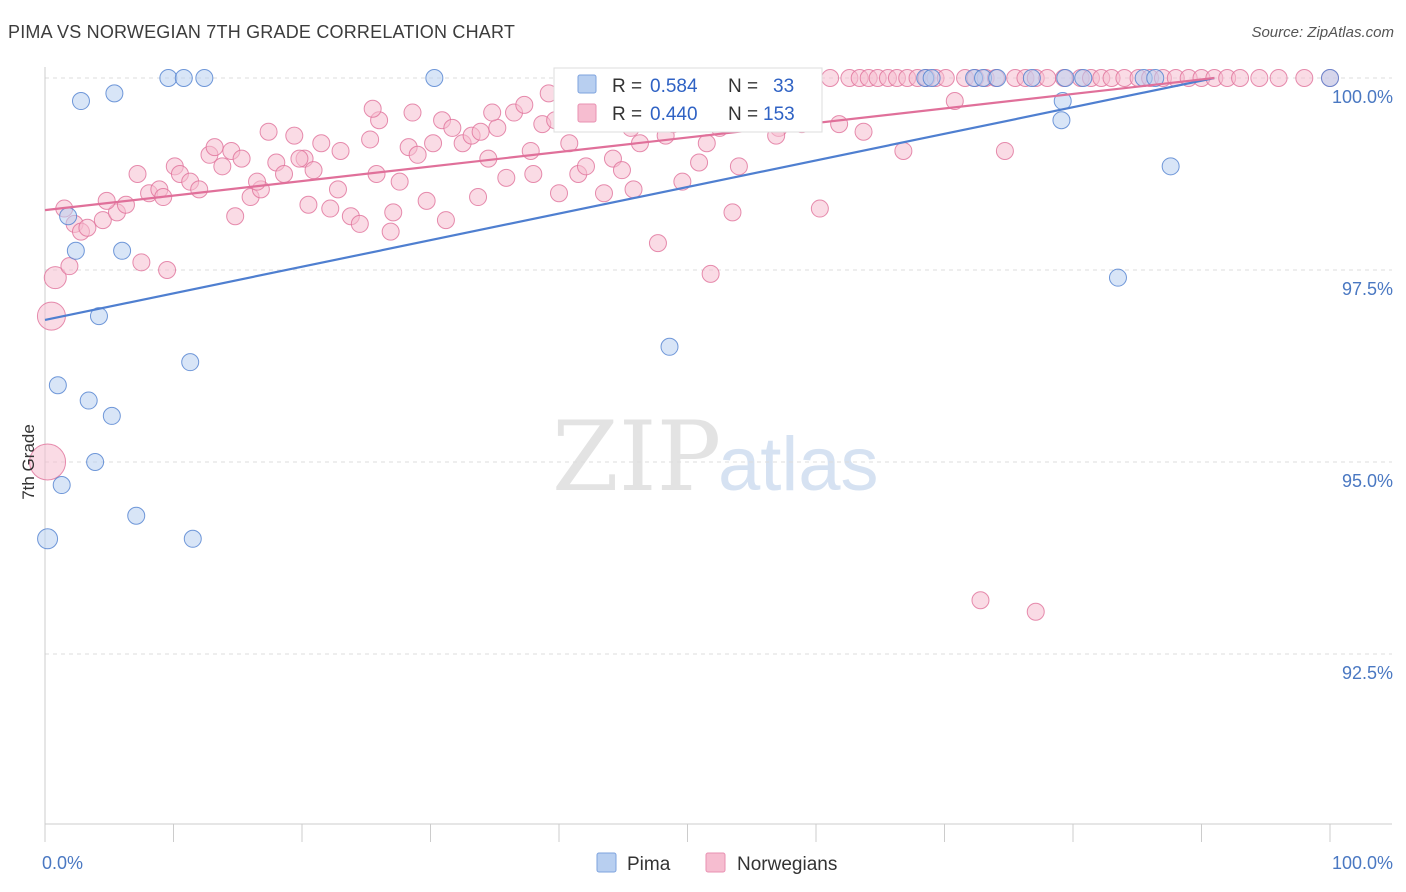 The image size is (1406, 892). I want to click on norwegians-n-value: 153, so click(779, 114).